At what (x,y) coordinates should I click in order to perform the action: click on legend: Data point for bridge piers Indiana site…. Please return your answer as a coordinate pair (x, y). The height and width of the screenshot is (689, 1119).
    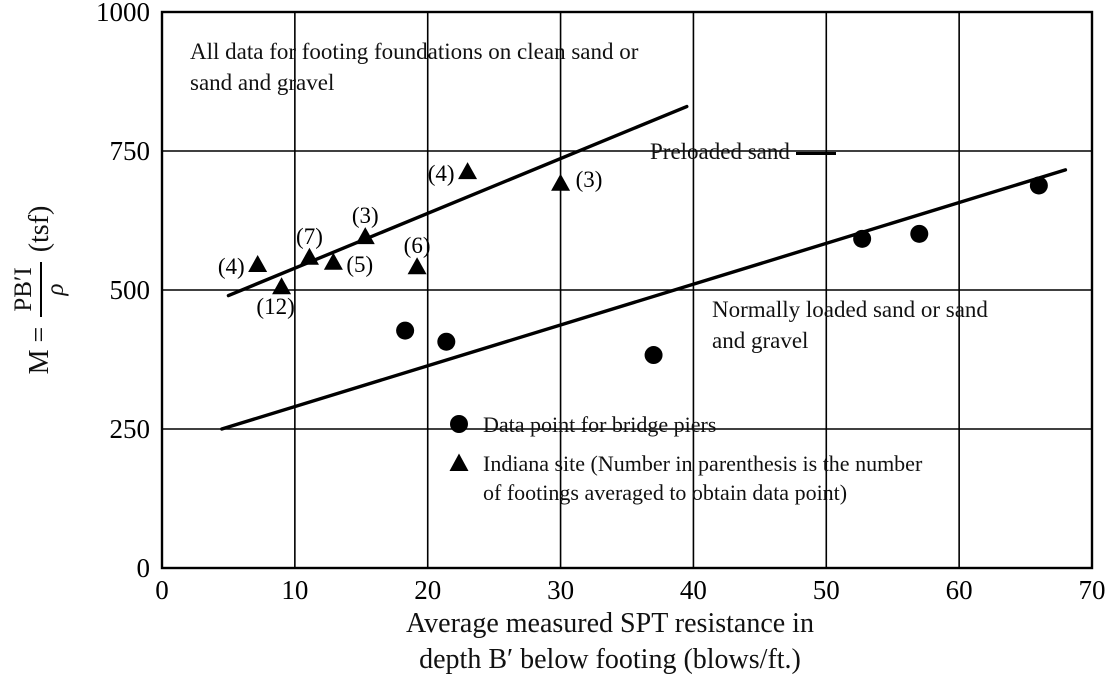
    Looking at the image, I should click on (743, 463).